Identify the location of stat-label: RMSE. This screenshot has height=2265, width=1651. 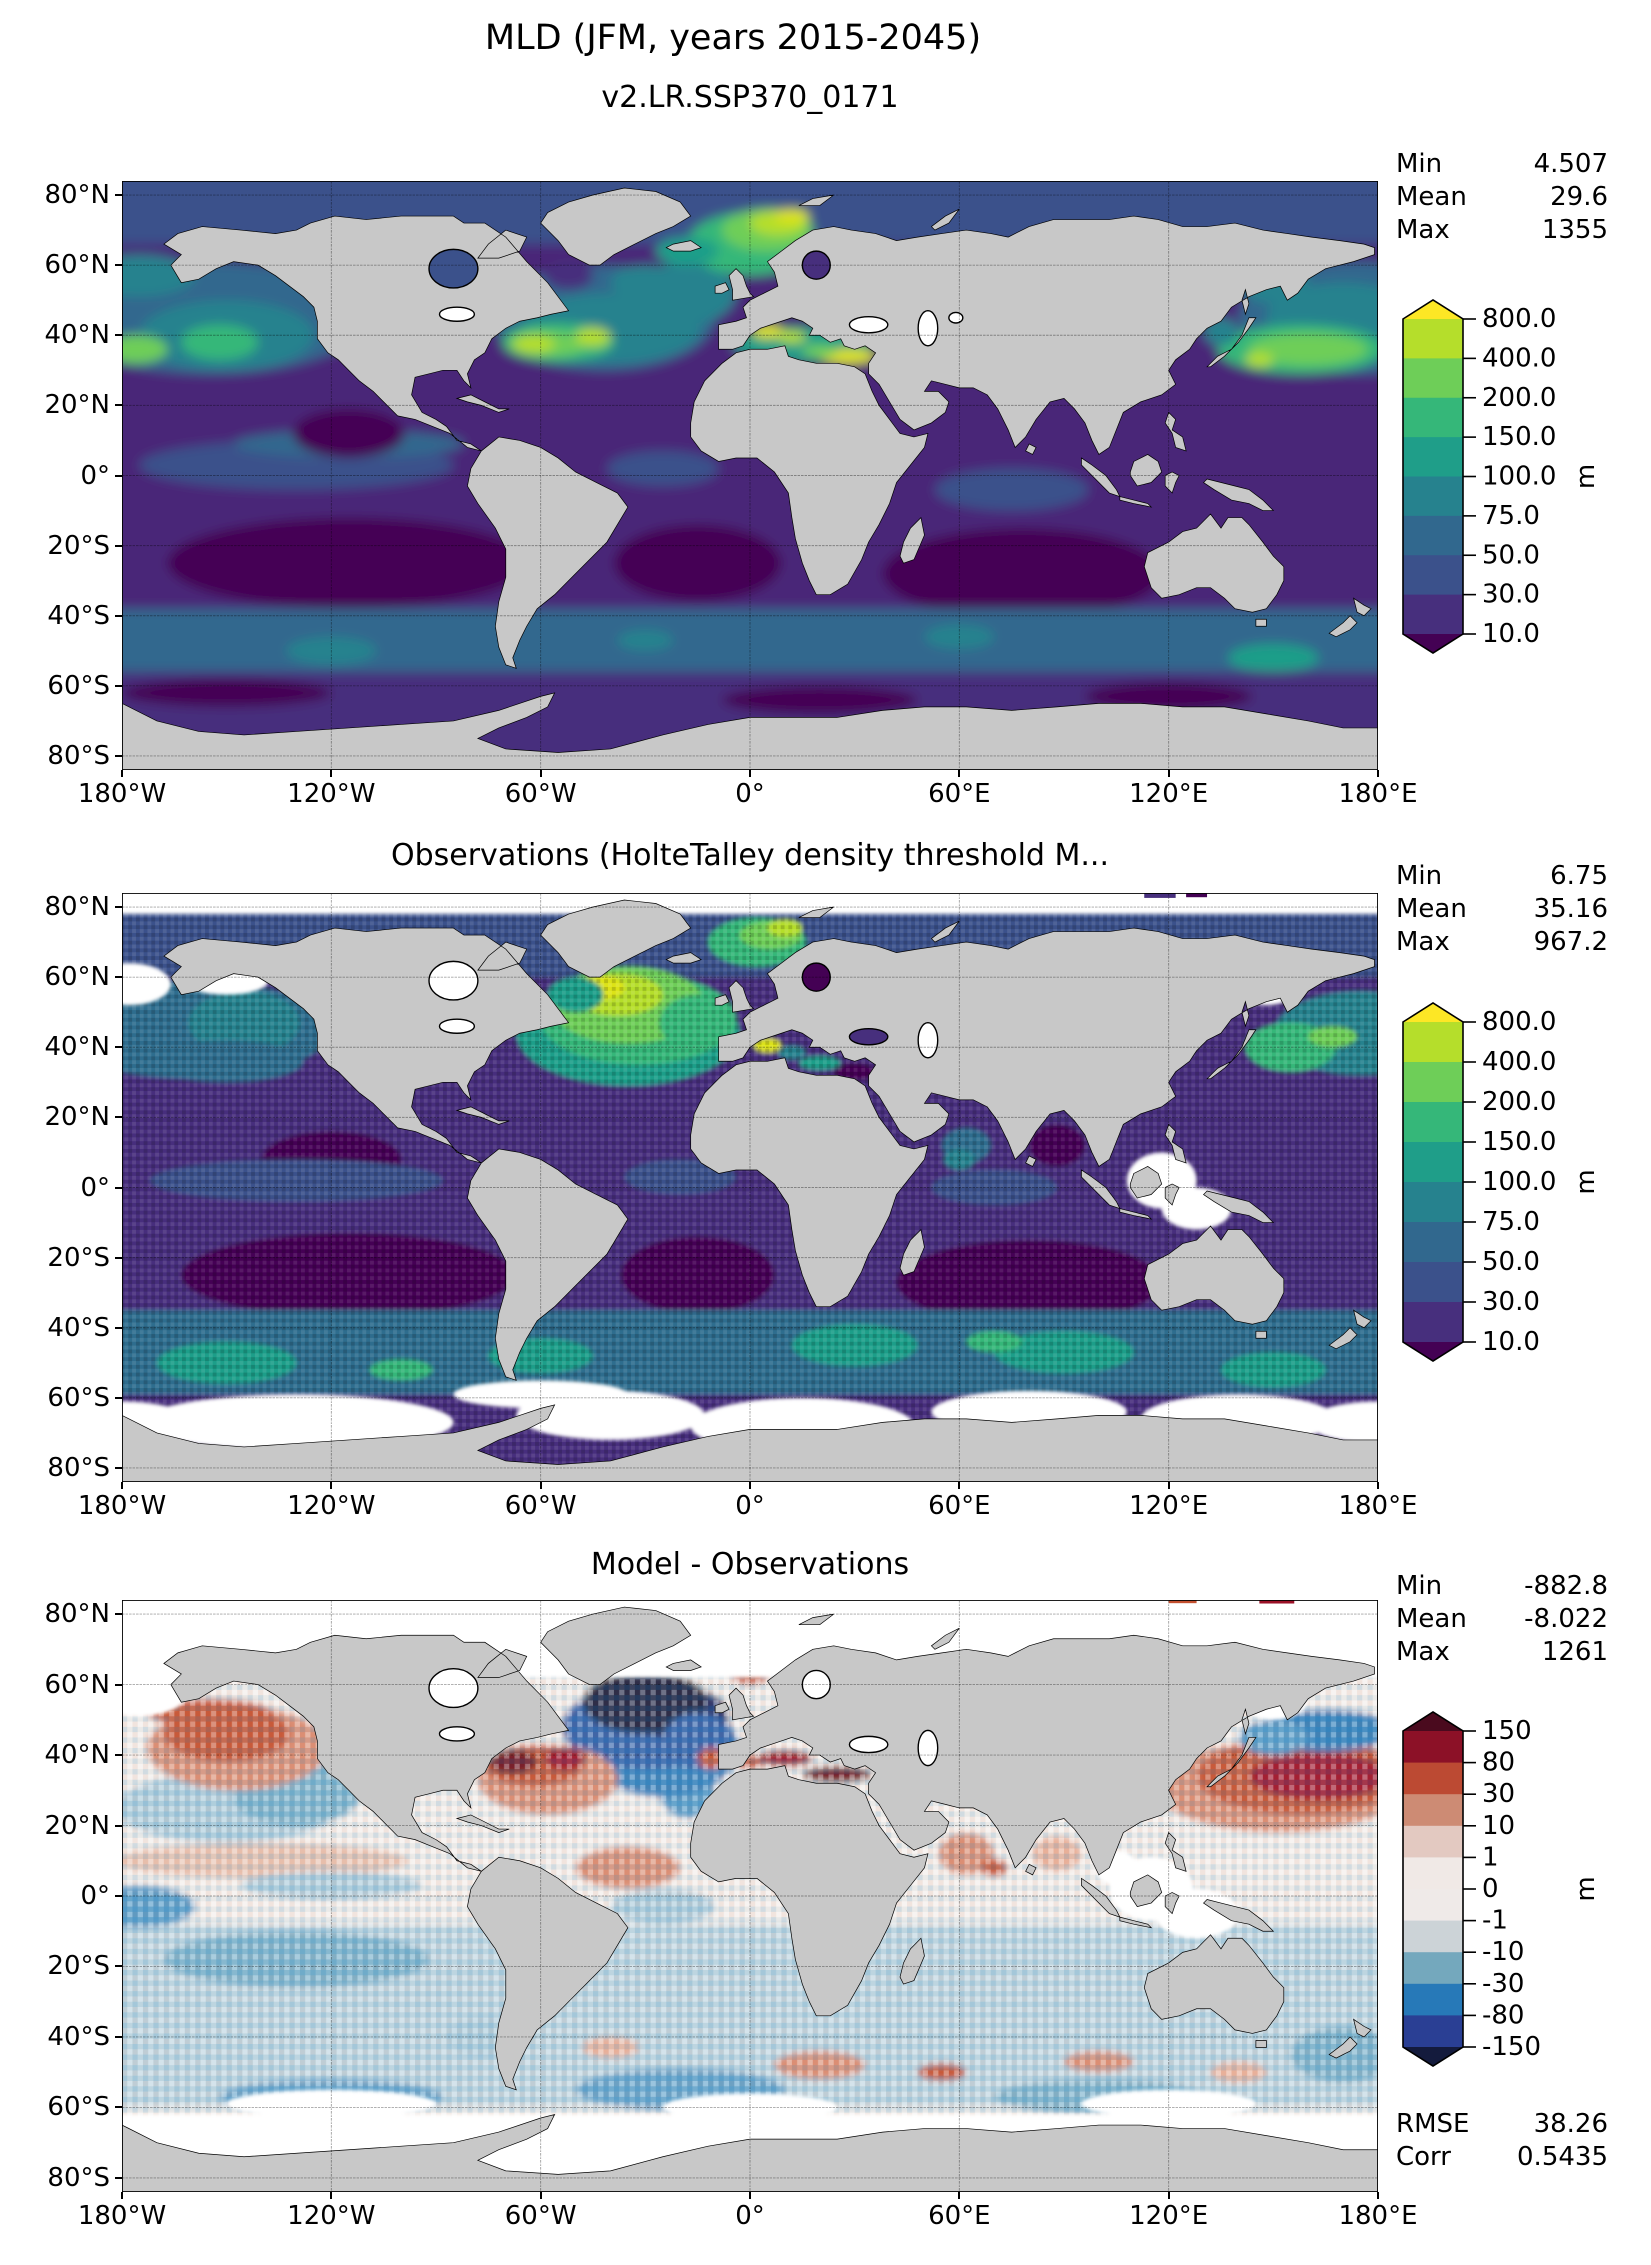
(1433, 2124).